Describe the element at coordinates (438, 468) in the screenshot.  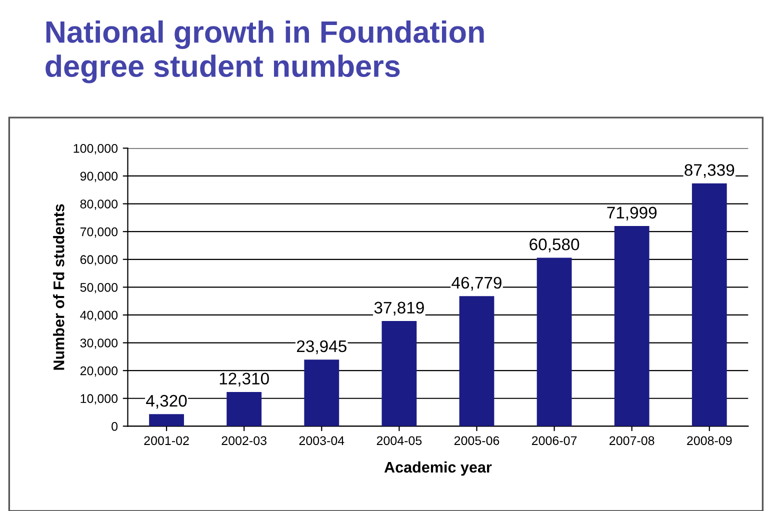
I see `x-axis-title: Academic year` at that location.